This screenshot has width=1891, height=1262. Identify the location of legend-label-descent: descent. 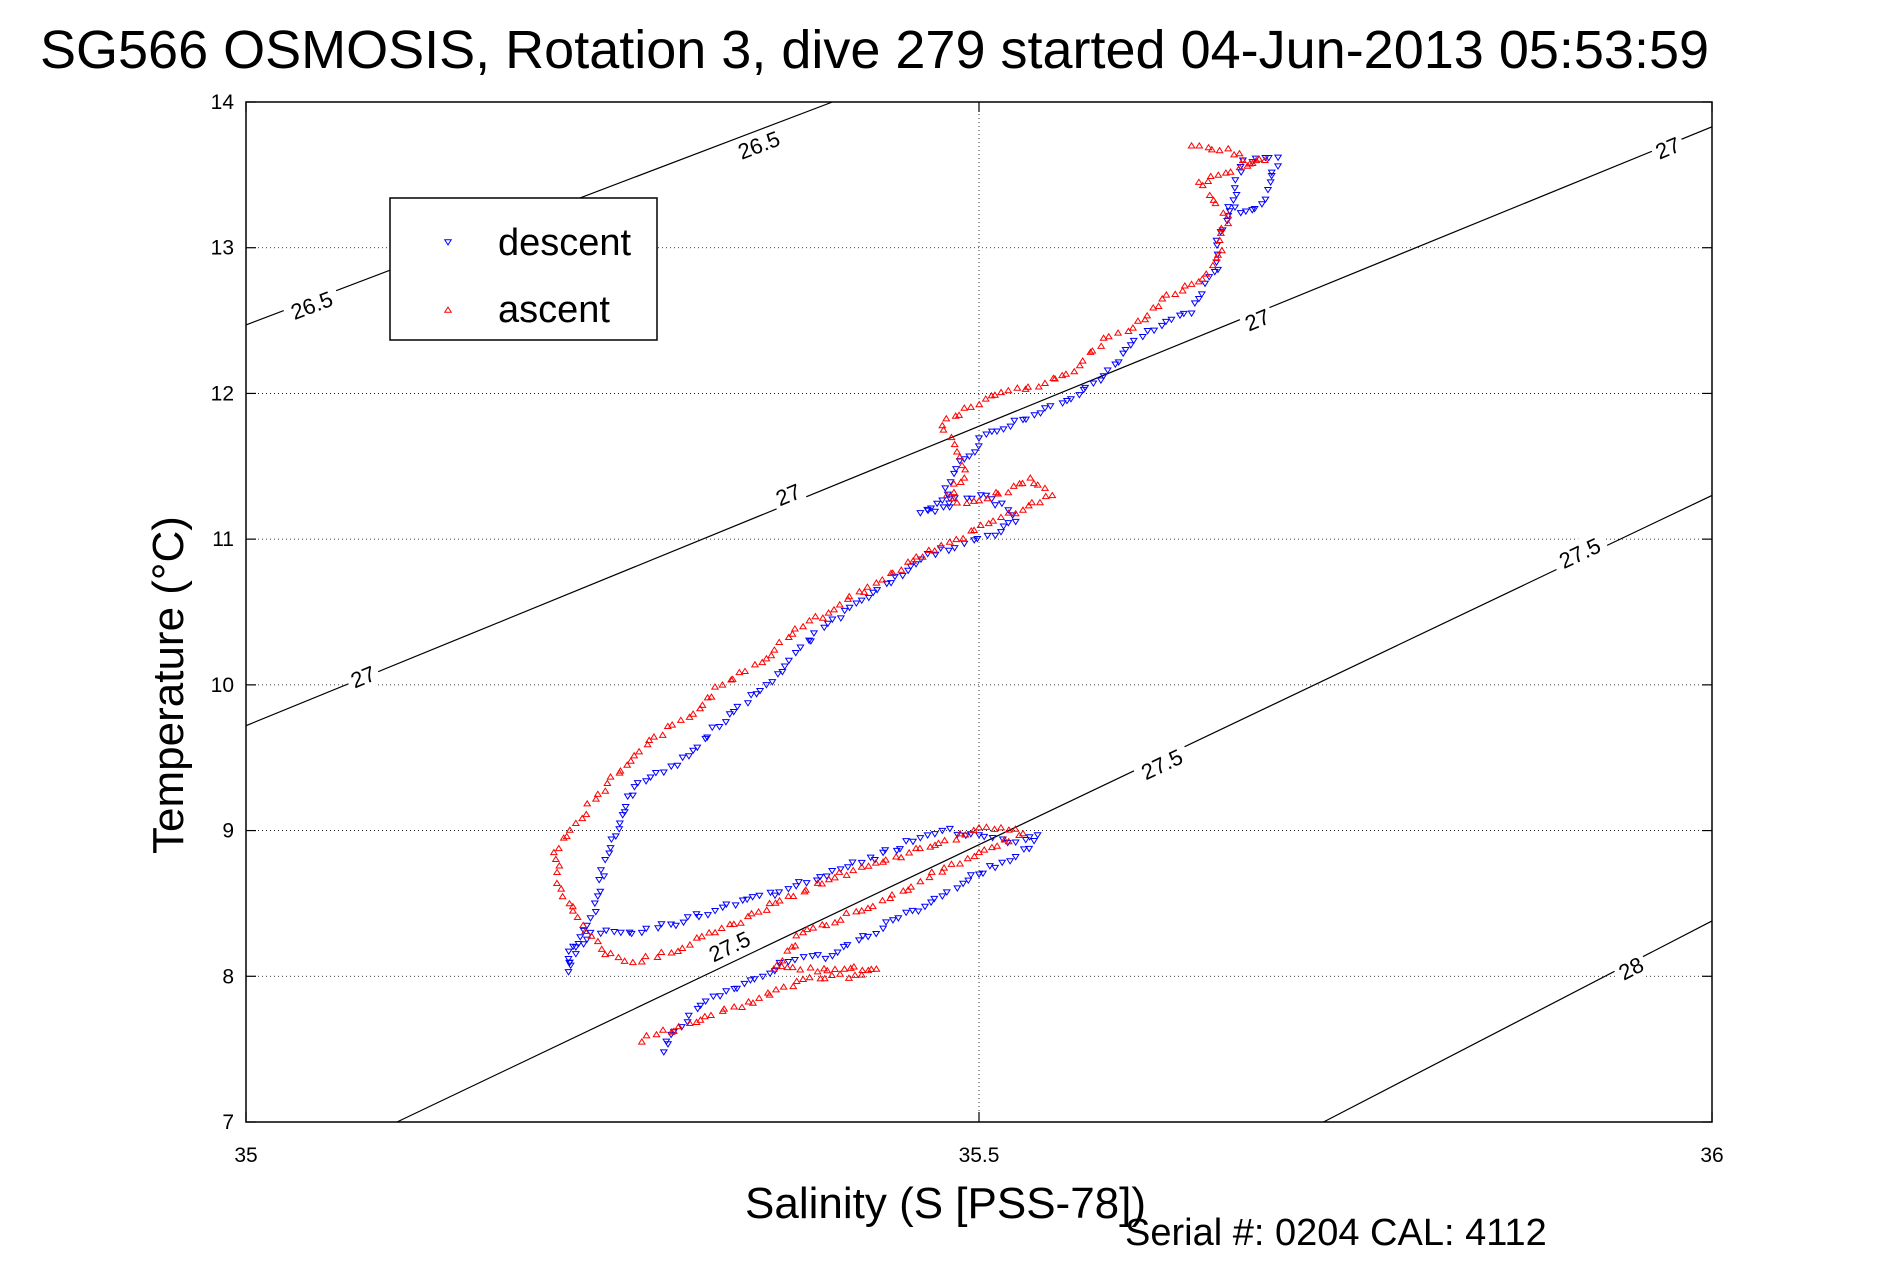
(565, 243).